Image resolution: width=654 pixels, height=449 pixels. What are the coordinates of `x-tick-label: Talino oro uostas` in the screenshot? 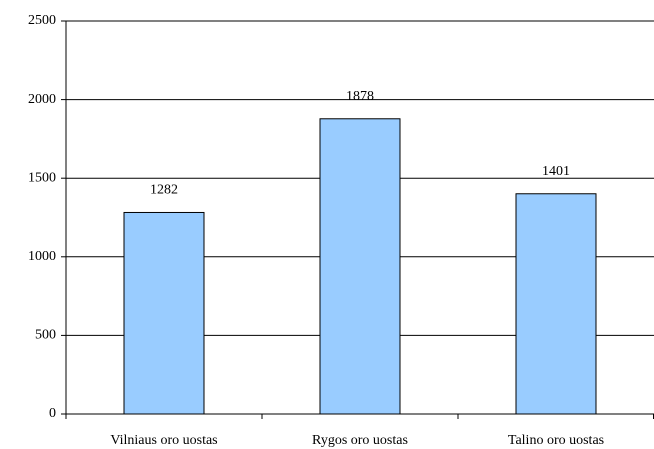 It's located at (556, 440).